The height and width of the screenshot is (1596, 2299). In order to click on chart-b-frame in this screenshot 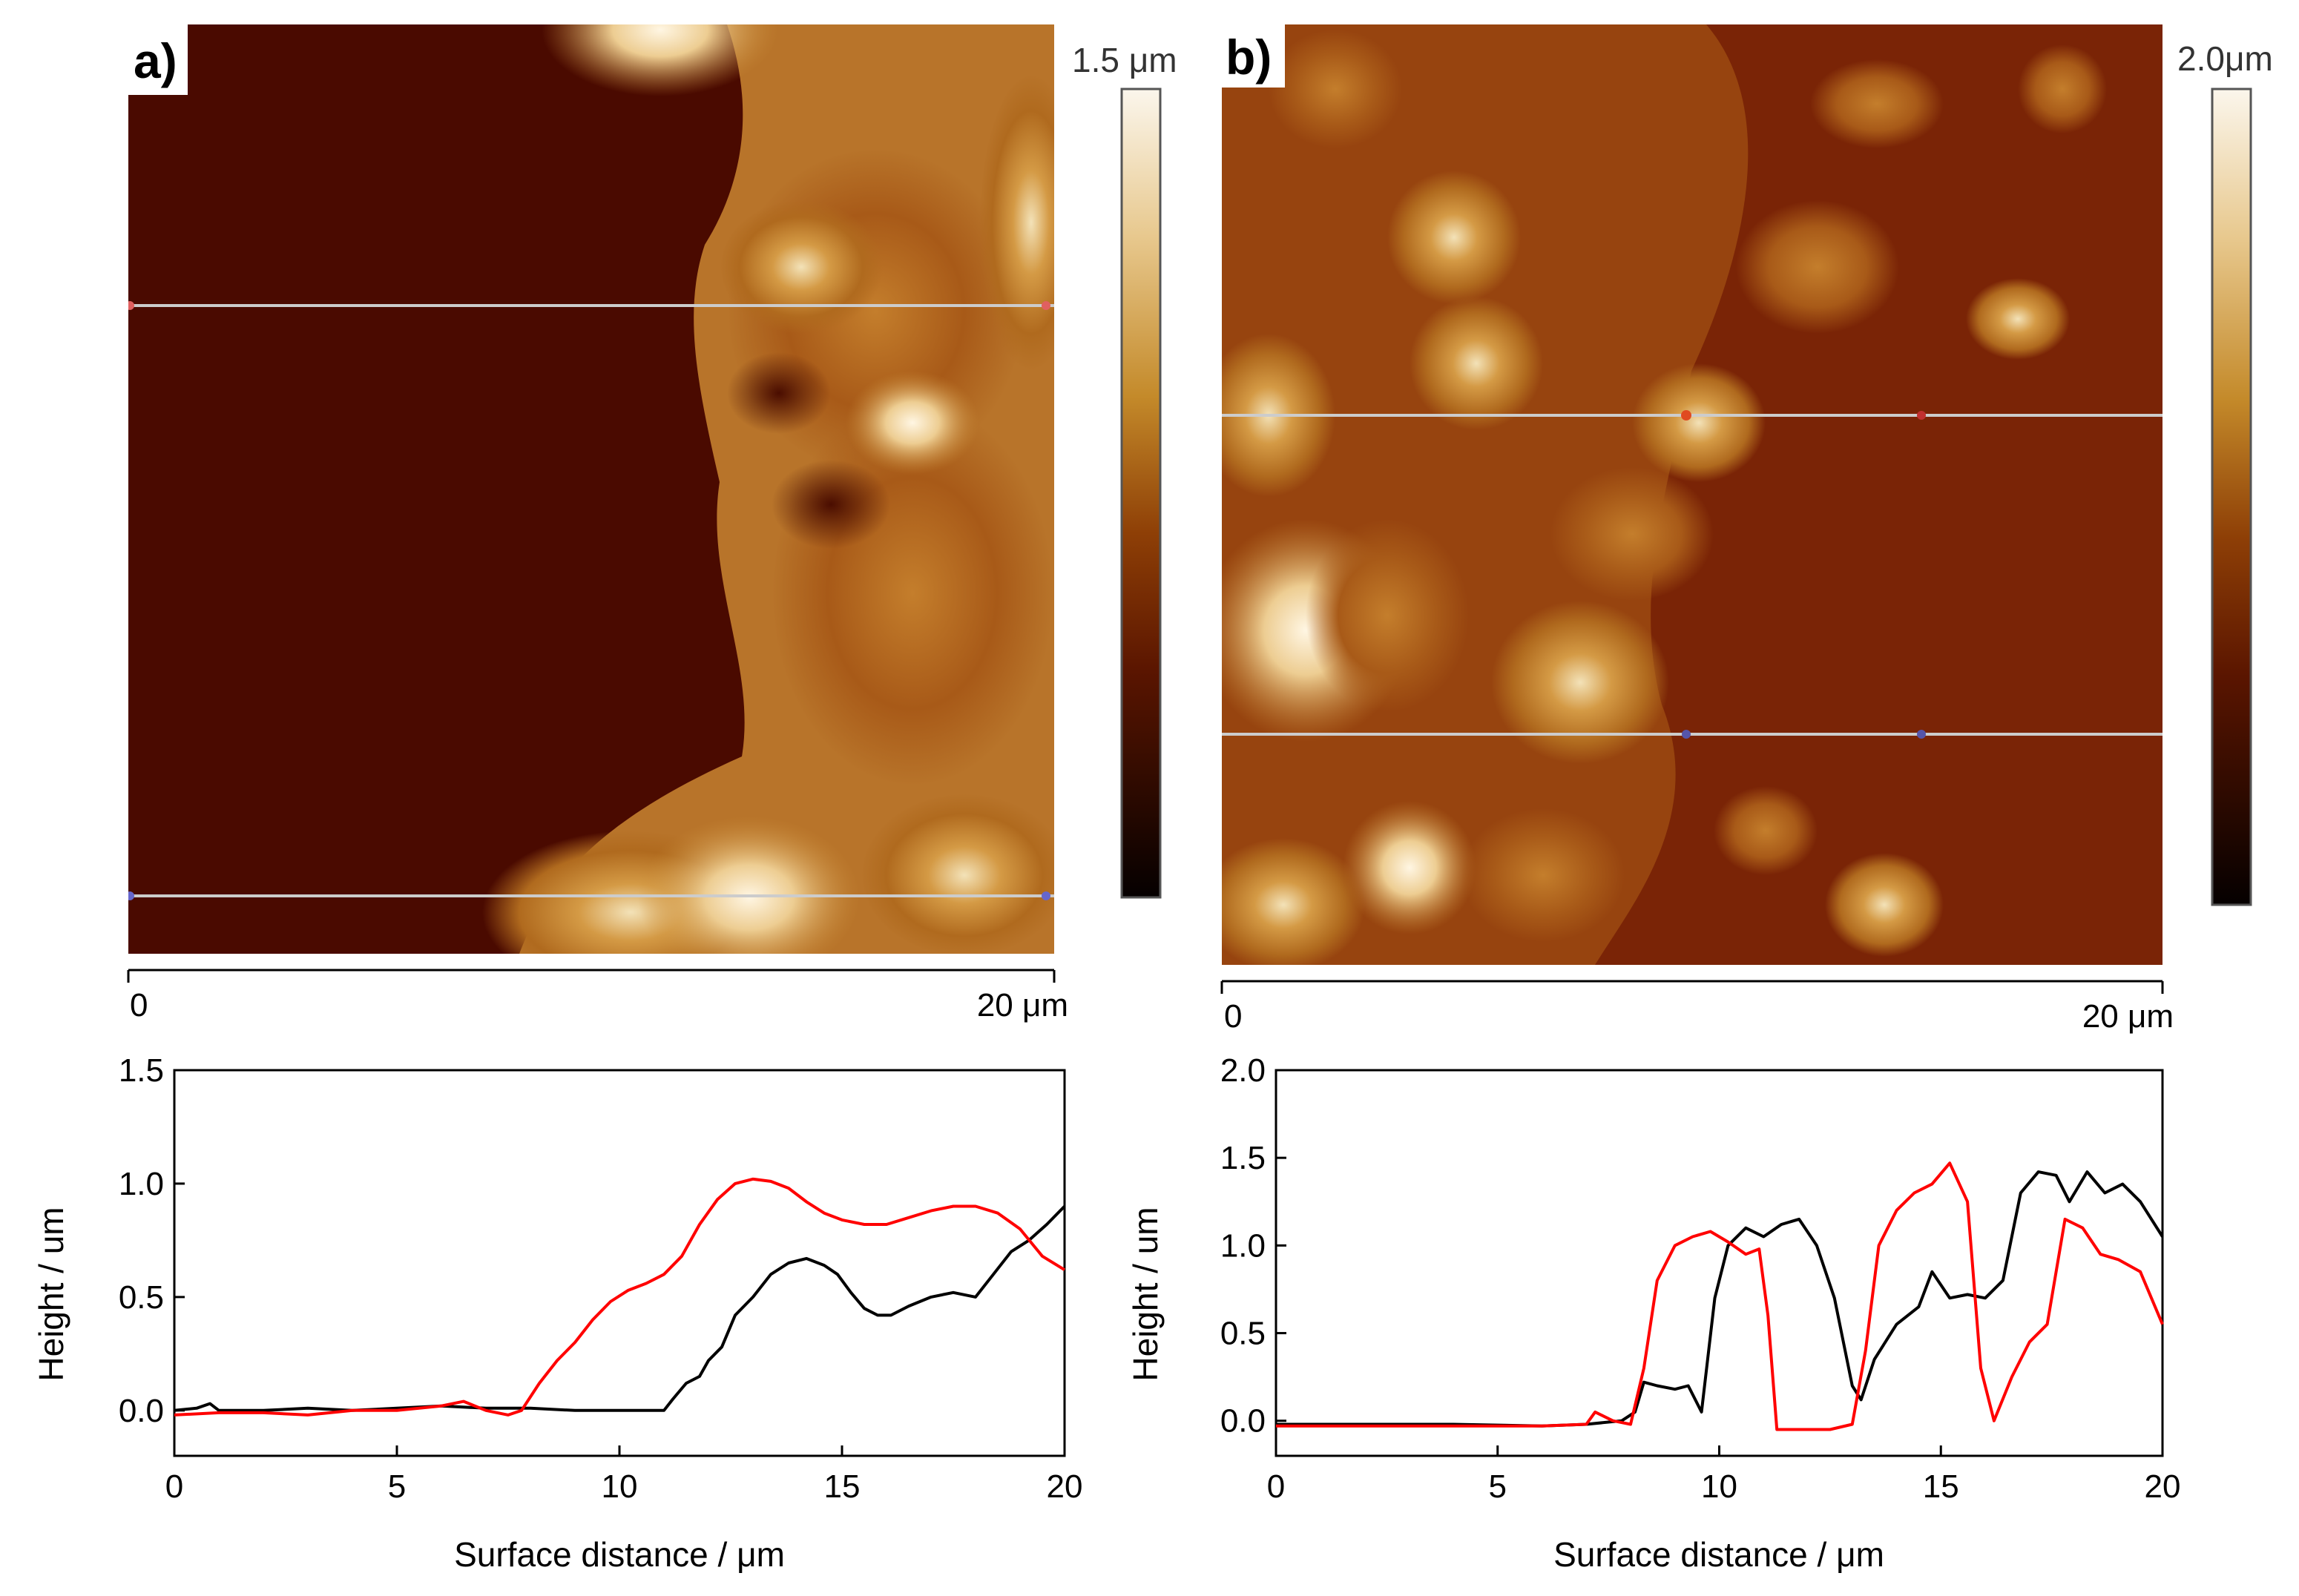, I will do `click(1720, 1263)`.